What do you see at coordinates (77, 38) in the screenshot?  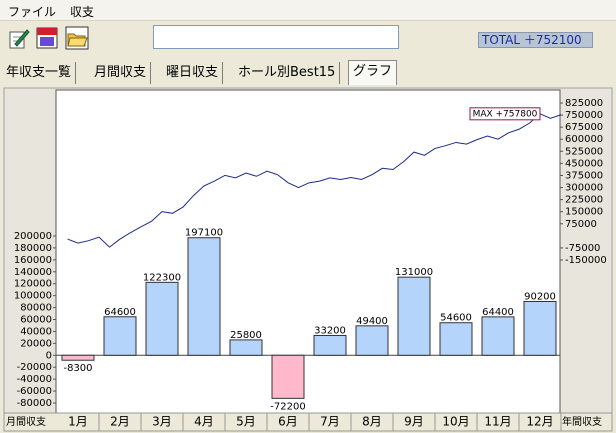 I see `folder-icon` at bounding box center [77, 38].